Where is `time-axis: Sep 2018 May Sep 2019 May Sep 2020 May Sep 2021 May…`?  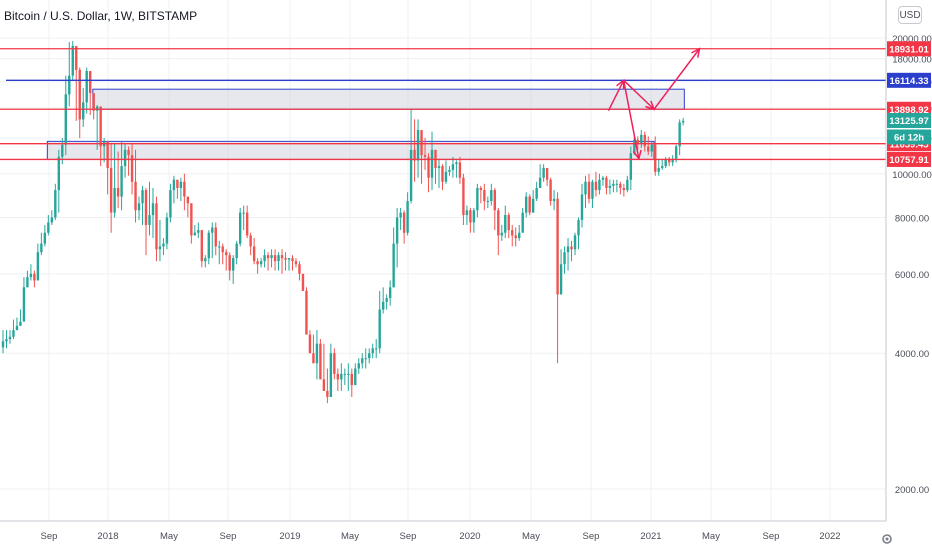
time-axis: Sep 2018 May Sep 2019 May Sep 2020 May Sep 2021 May… is located at coordinates (443, 531).